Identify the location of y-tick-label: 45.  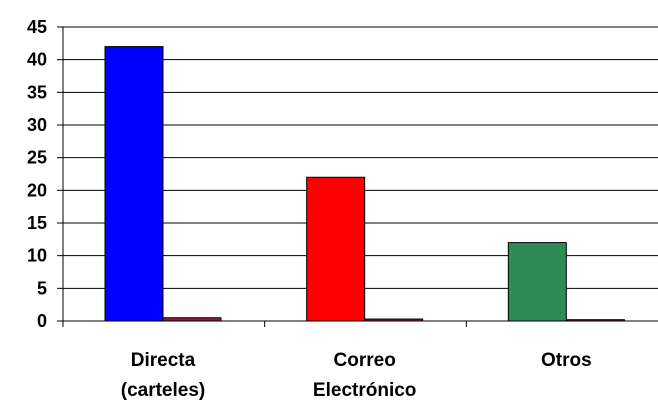
(37, 27).